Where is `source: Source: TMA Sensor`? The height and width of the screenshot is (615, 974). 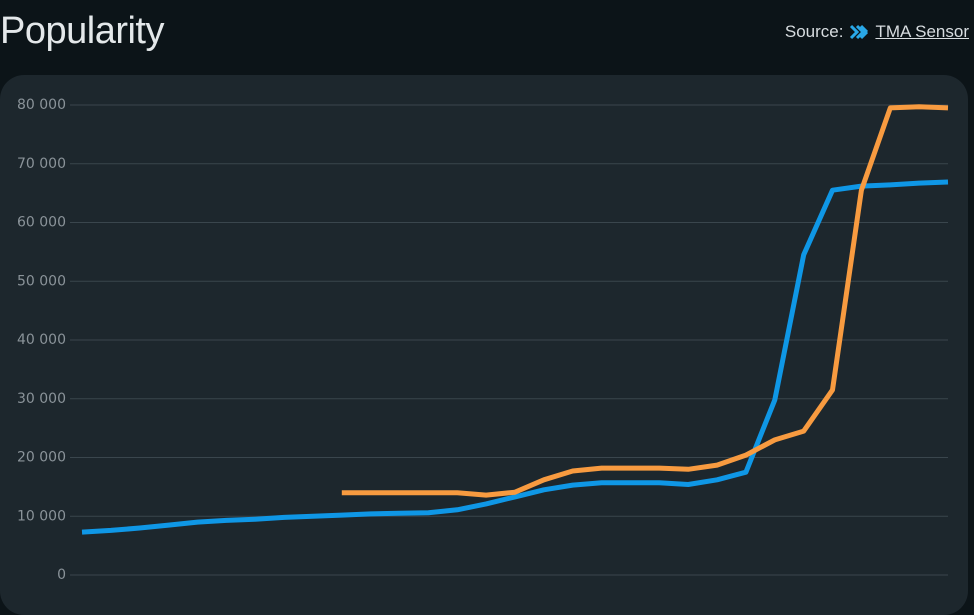 source: Source: TMA Sensor is located at coordinates (877, 32).